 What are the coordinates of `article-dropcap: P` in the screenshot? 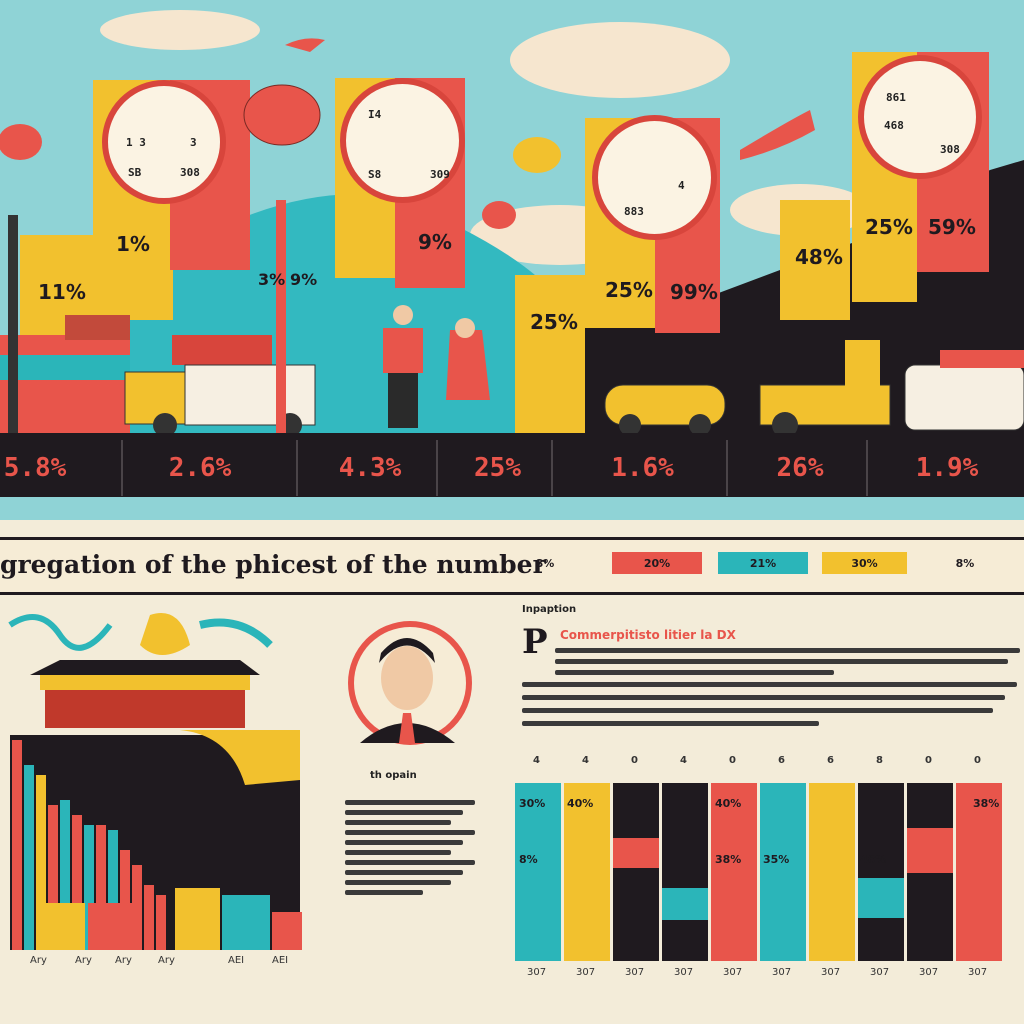 It's located at (535, 642).